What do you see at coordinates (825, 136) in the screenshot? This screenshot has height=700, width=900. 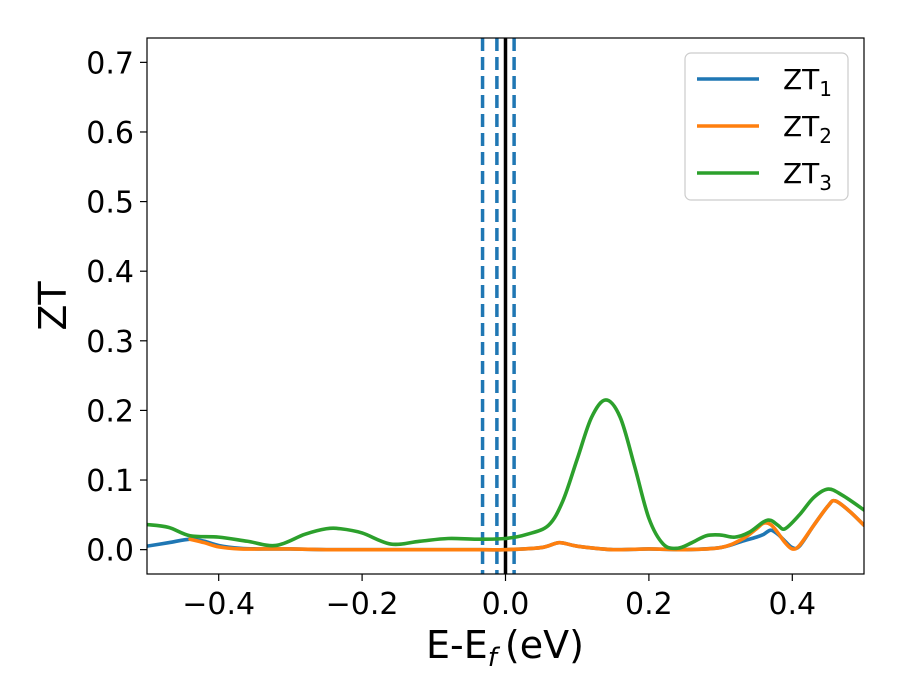 I see `legend-label-subscript: 2` at bounding box center [825, 136].